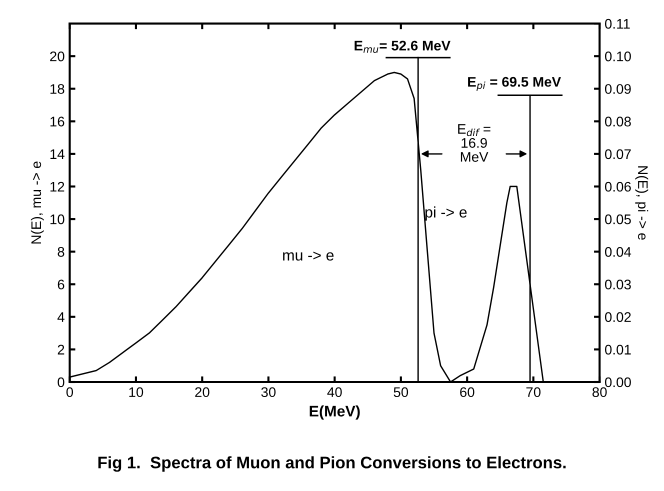 This screenshot has height=491, width=664. What do you see at coordinates (61, 251) in the screenshot?
I see `y-tick-label: 8` at bounding box center [61, 251].